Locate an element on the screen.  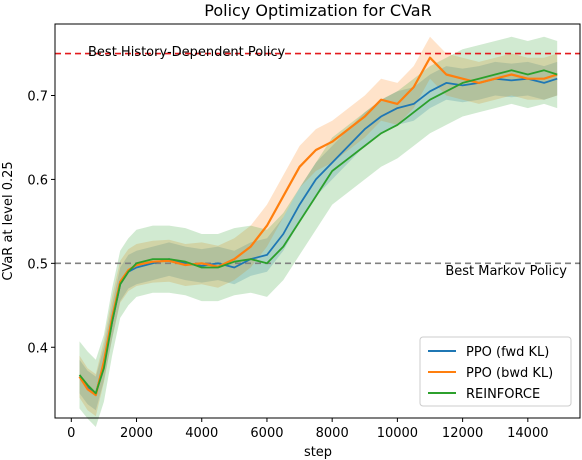
y-axis-label: CVaR at level 0.25 is located at coordinates (8, 220).